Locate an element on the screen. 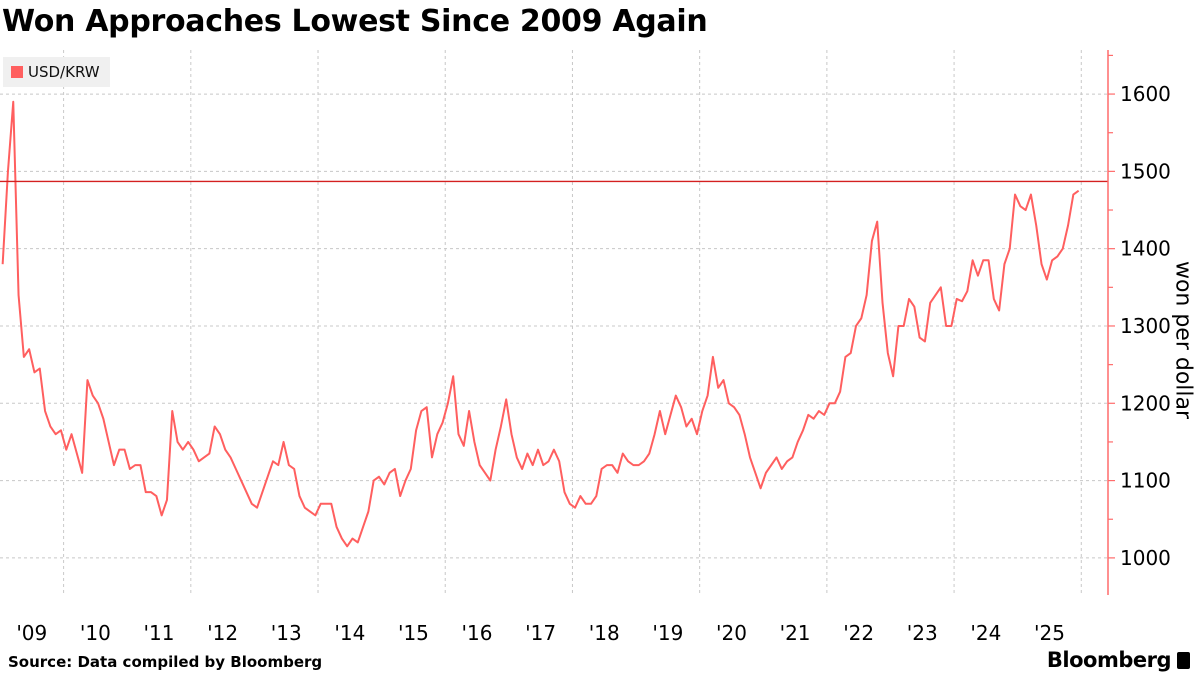 The height and width of the screenshot is (675, 1200). source-note: Source: Data compiled by Bloomberg is located at coordinates (165, 662).